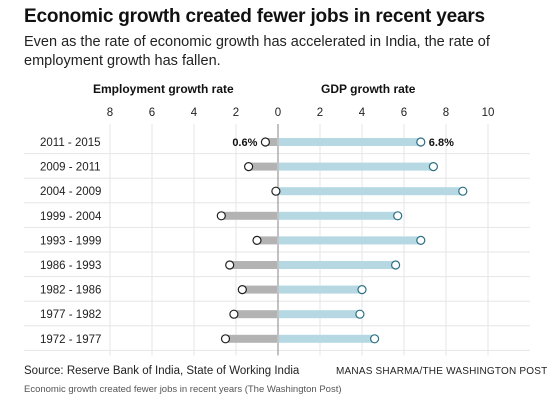  I want to click on employment-tick-label: 2, so click(236, 113).